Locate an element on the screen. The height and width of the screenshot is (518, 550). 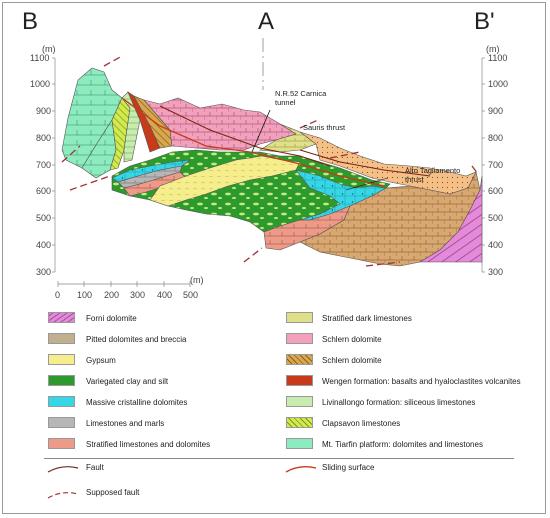
legend-swatch-schlern-pink is located at coordinates (299, 338).